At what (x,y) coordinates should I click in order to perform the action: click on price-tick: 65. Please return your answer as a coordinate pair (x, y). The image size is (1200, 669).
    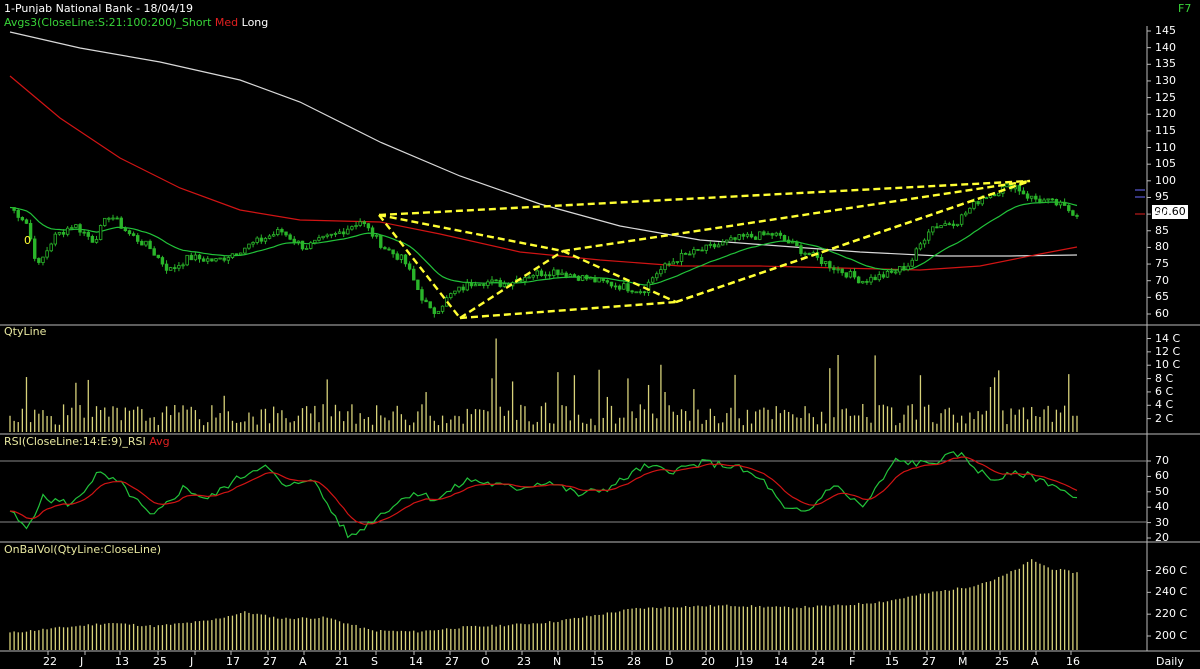
    Looking at the image, I should click on (1162, 297).